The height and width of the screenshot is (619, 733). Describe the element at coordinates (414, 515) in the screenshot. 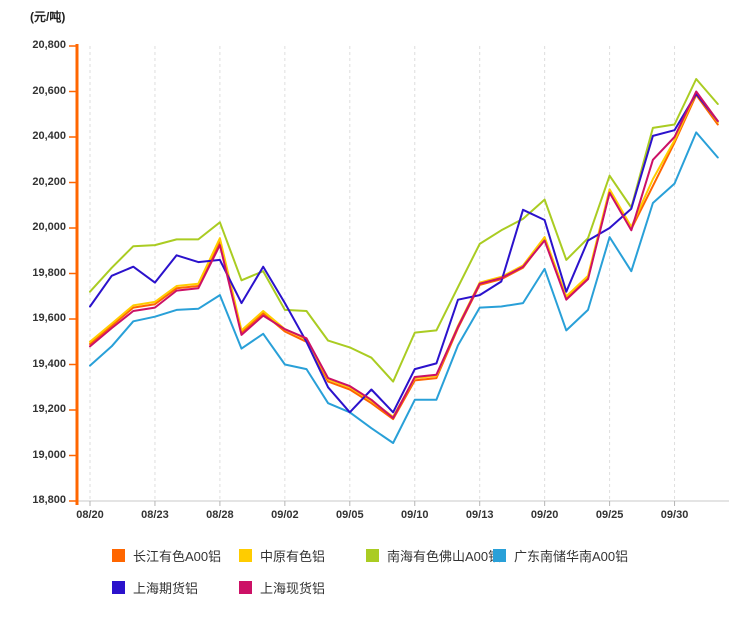

I see `x-tick-label-09/10: 09/10` at that location.